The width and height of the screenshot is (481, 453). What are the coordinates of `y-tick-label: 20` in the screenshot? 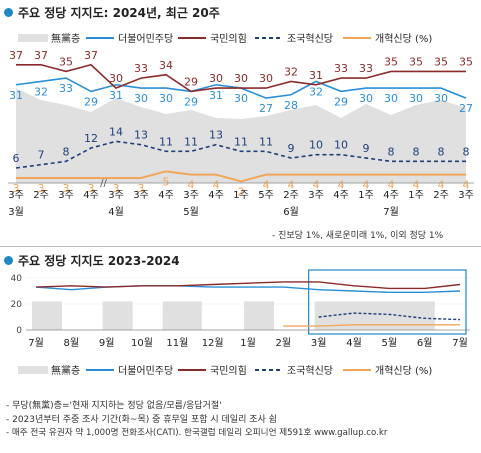 It's located at (17, 305).